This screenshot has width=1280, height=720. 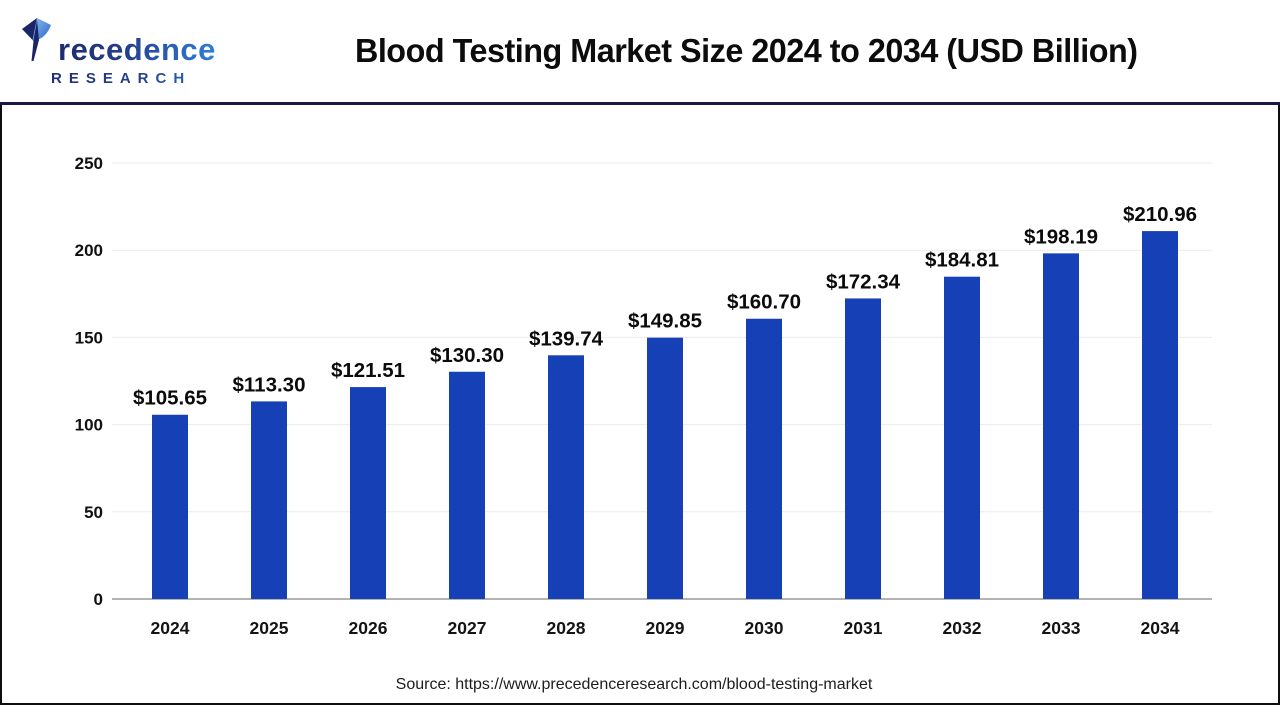 What do you see at coordinates (566, 338) in the screenshot?
I see `value-label-2028: $139.74` at bounding box center [566, 338].